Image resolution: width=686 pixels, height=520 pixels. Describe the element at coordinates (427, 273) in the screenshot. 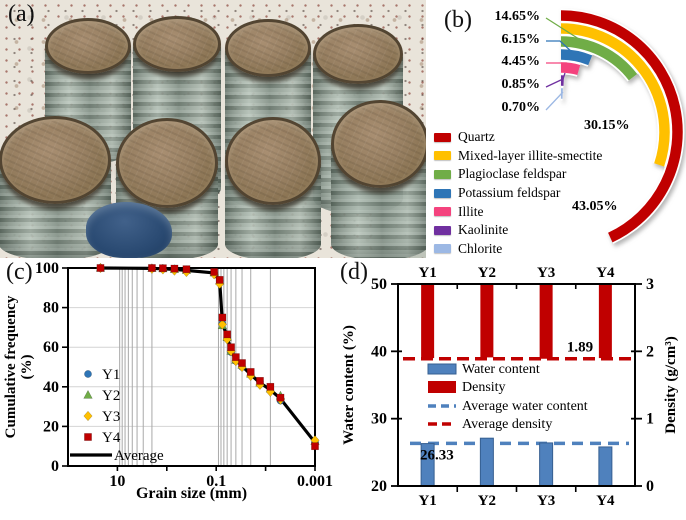

I see `top-category-label-y1: Y1` at that location.